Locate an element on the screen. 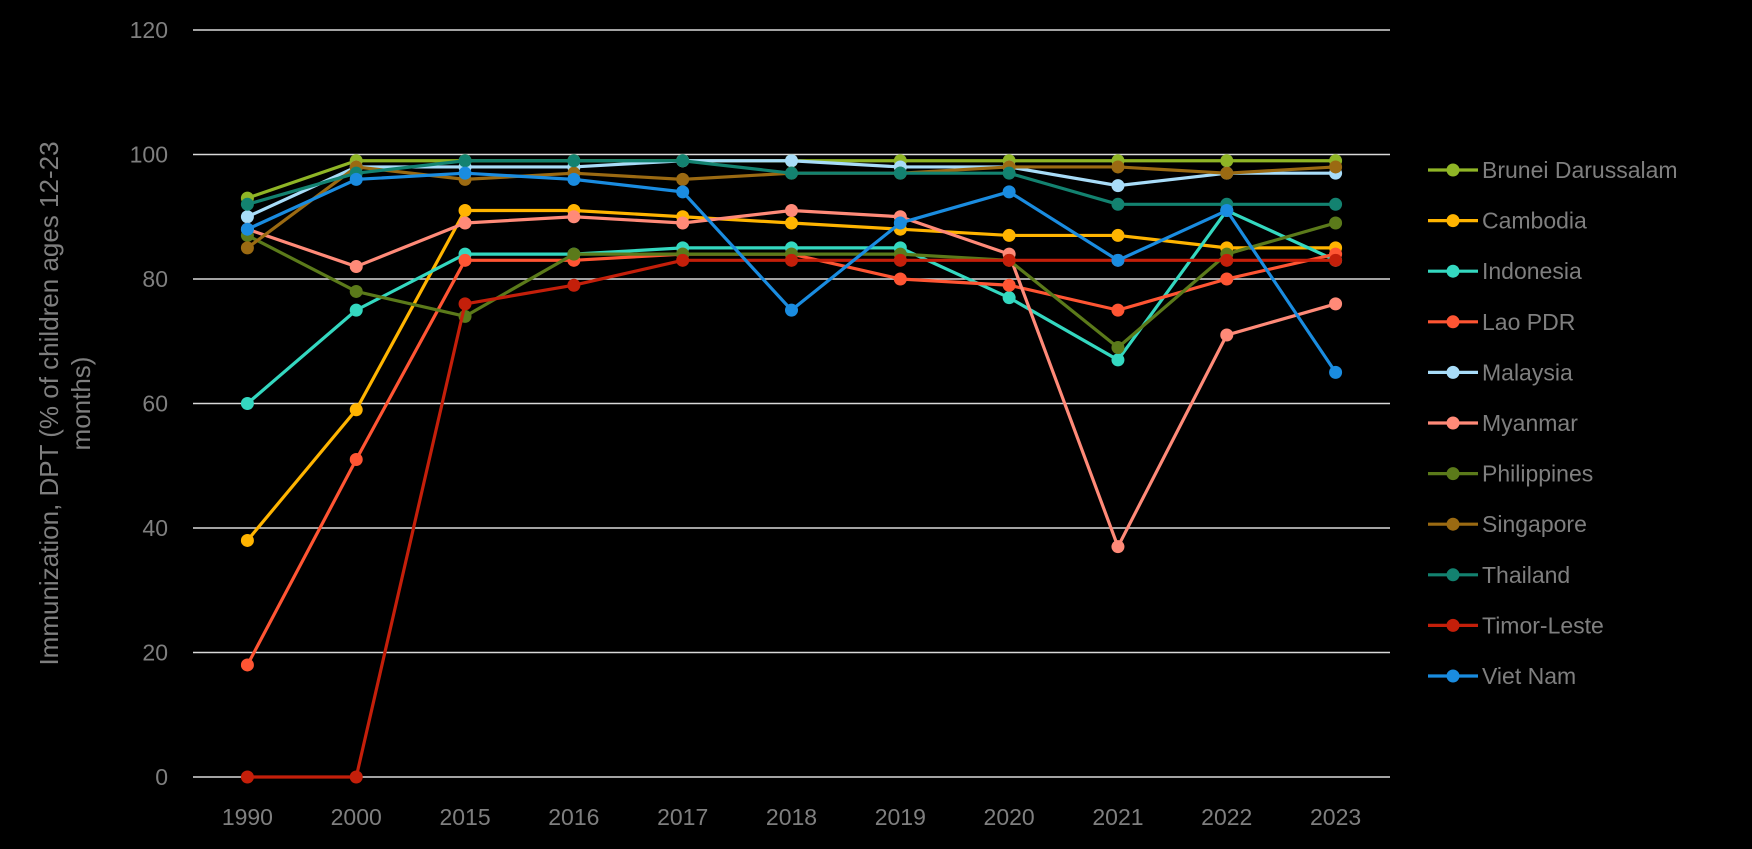 The image size is (1752, 849). data-point-malaysia-2021 is located at coordinates (1118, 186).